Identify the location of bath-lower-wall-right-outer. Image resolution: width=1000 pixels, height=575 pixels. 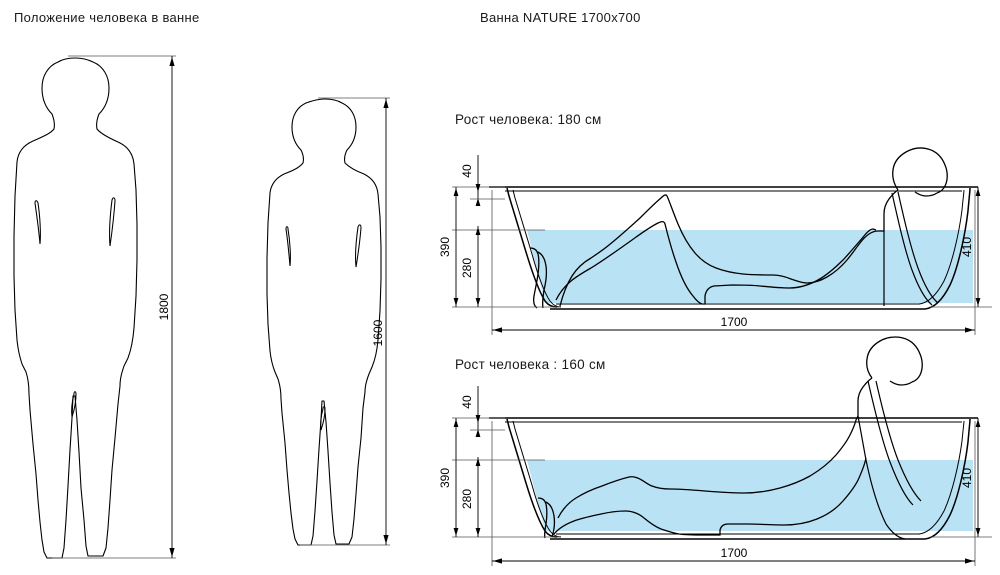
(947, 479).